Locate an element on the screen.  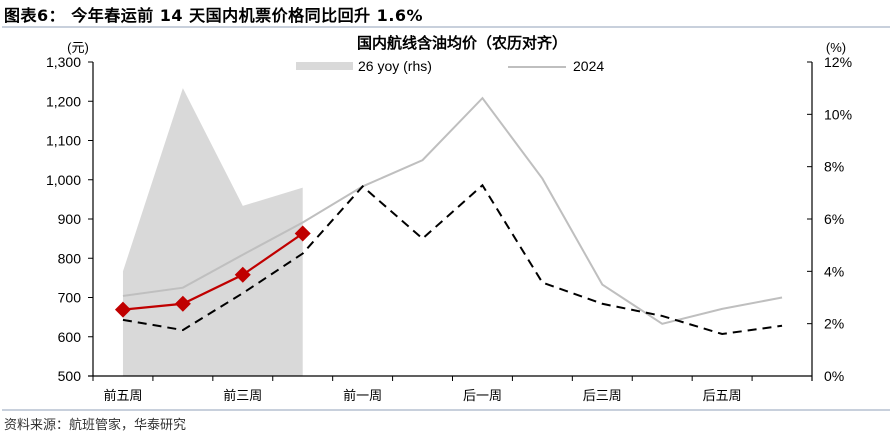
x-tick-label: 前五周 is located at coordinates (122, 396).